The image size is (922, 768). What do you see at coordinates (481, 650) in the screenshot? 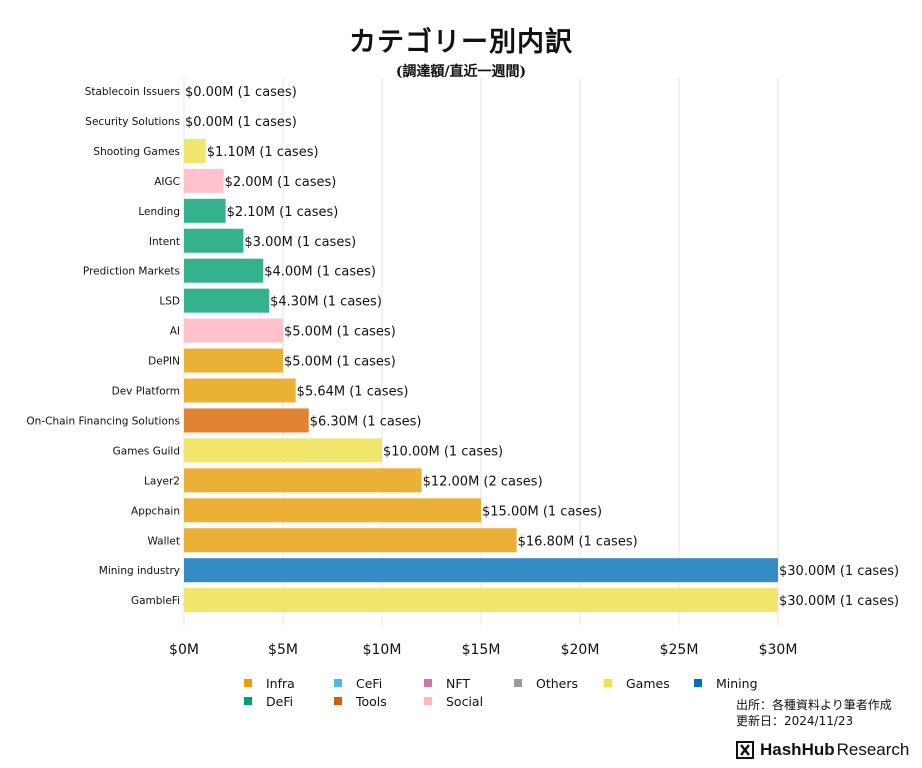
I see `x-tick-label: $15M` at bounding box center [481, 650].